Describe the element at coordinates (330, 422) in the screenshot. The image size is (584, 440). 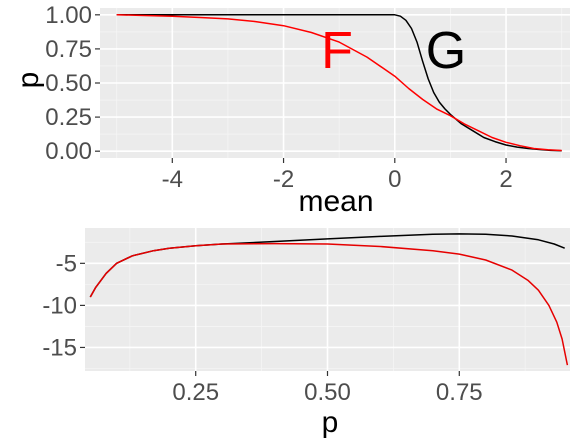
I see `bottom-x-axis-label: p` at that location.